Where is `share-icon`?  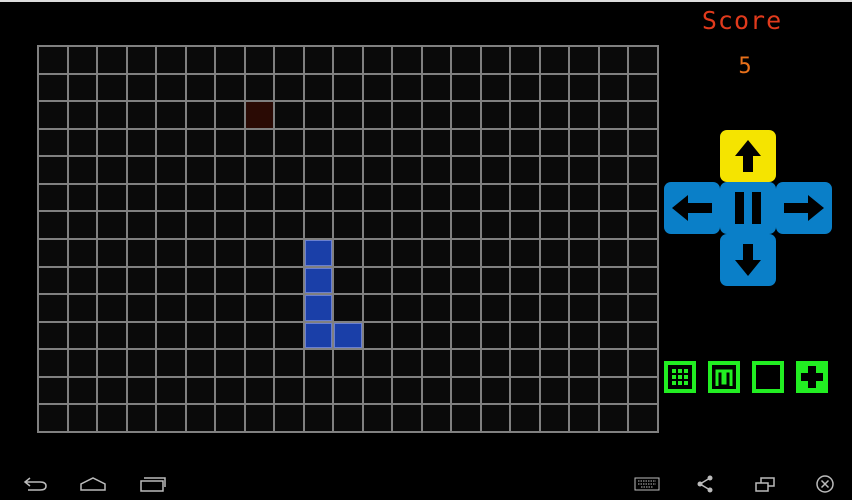 share-icon is located at coordinates (705, 484).